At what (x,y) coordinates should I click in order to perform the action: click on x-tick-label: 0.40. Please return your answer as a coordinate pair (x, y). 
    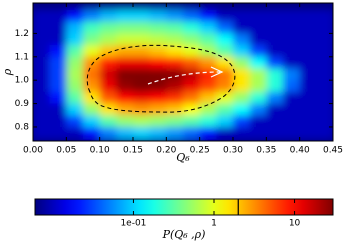
    Looking at the image, I should click on (300, 151).